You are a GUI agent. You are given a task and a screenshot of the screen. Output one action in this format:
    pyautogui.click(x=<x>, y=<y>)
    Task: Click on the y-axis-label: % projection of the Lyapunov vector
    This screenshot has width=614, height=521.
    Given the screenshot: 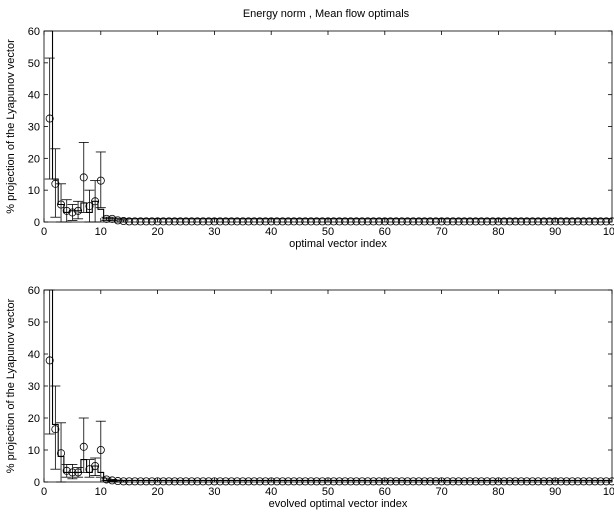 What is the action you would take?
    pyautogui.click(x=11, y=126)
    